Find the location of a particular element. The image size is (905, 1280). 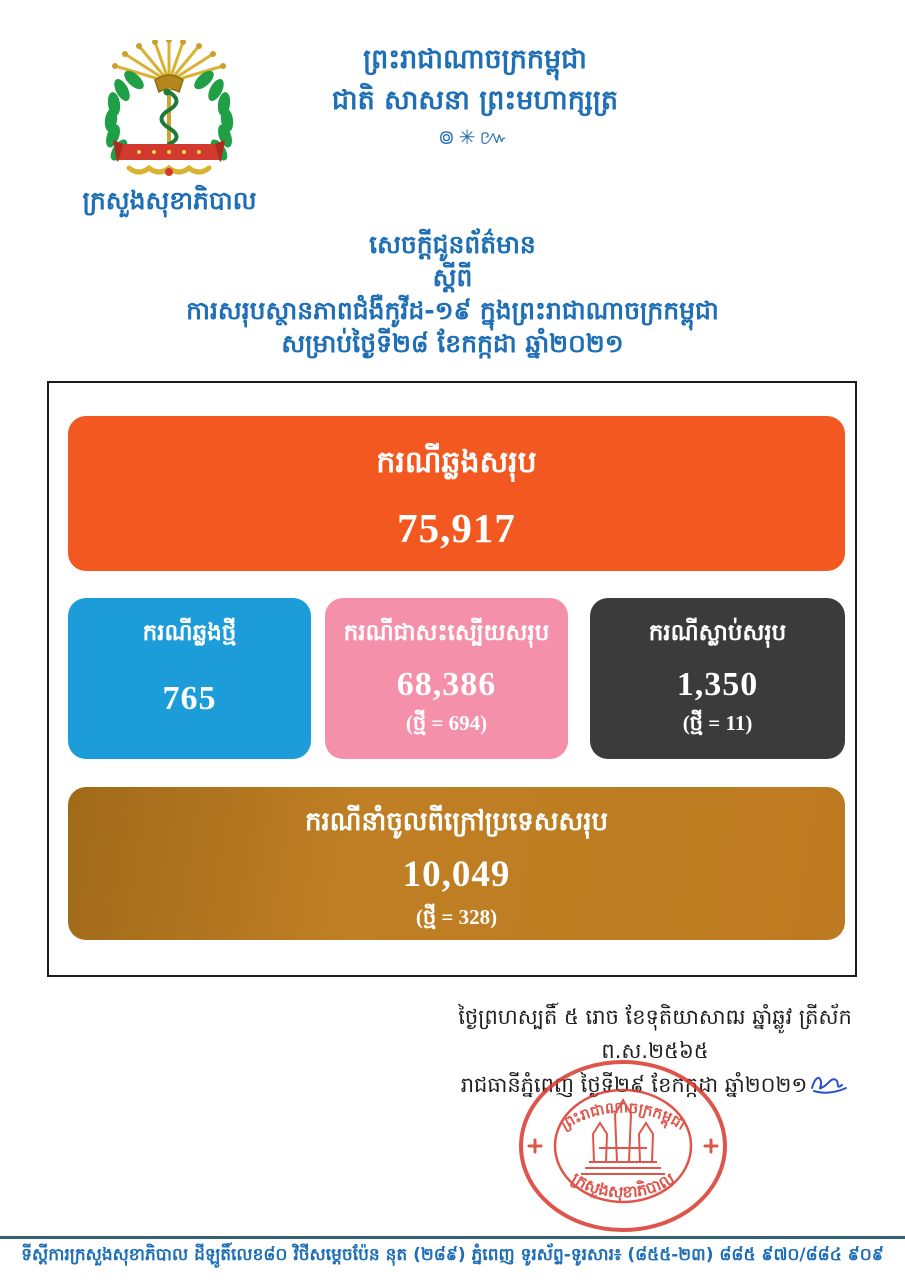

signature-mark is located at coordinates (829, 1089).